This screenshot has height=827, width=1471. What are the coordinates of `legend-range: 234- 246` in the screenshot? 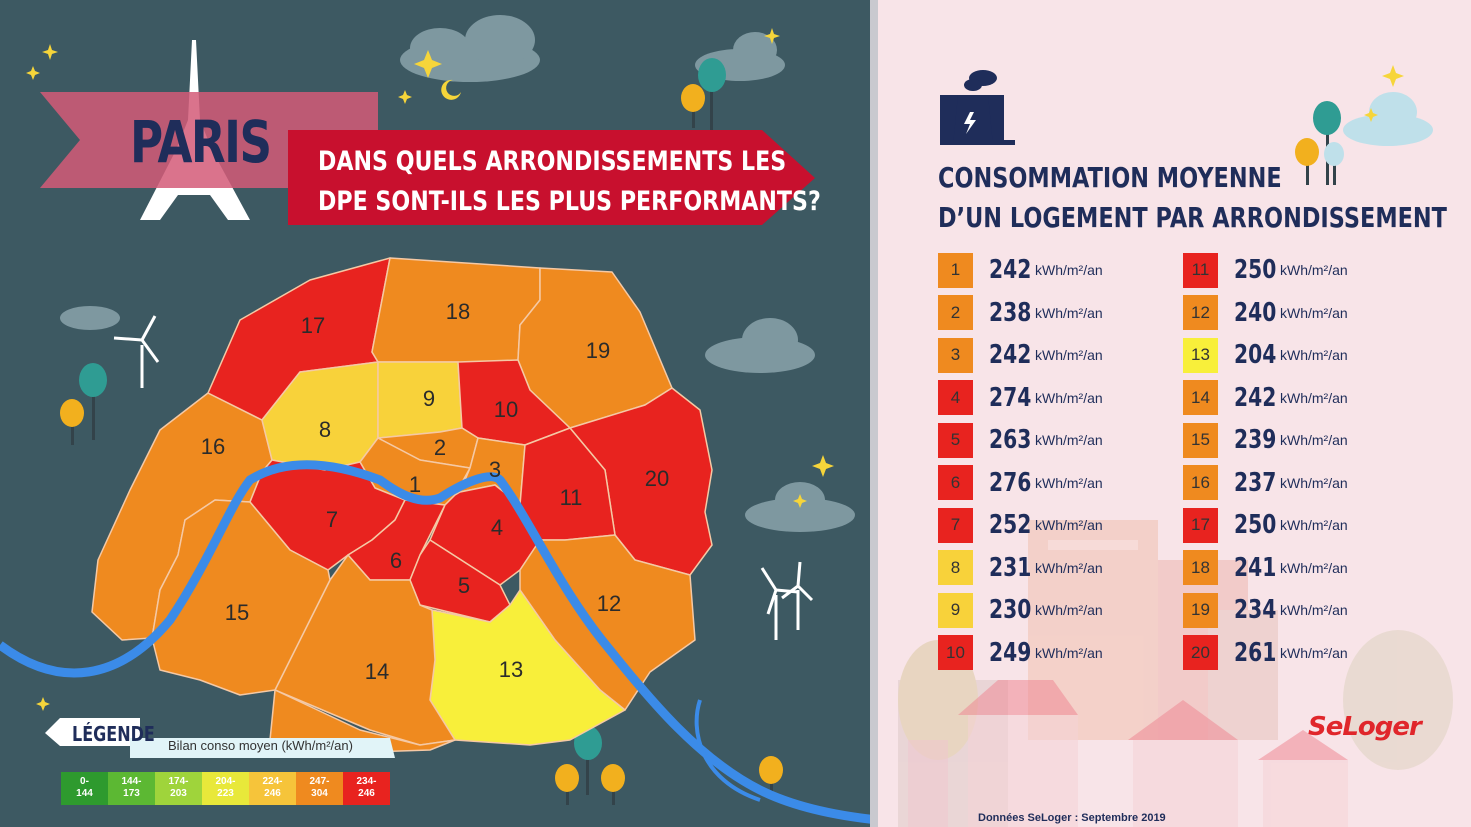 It's located at (366, 788).